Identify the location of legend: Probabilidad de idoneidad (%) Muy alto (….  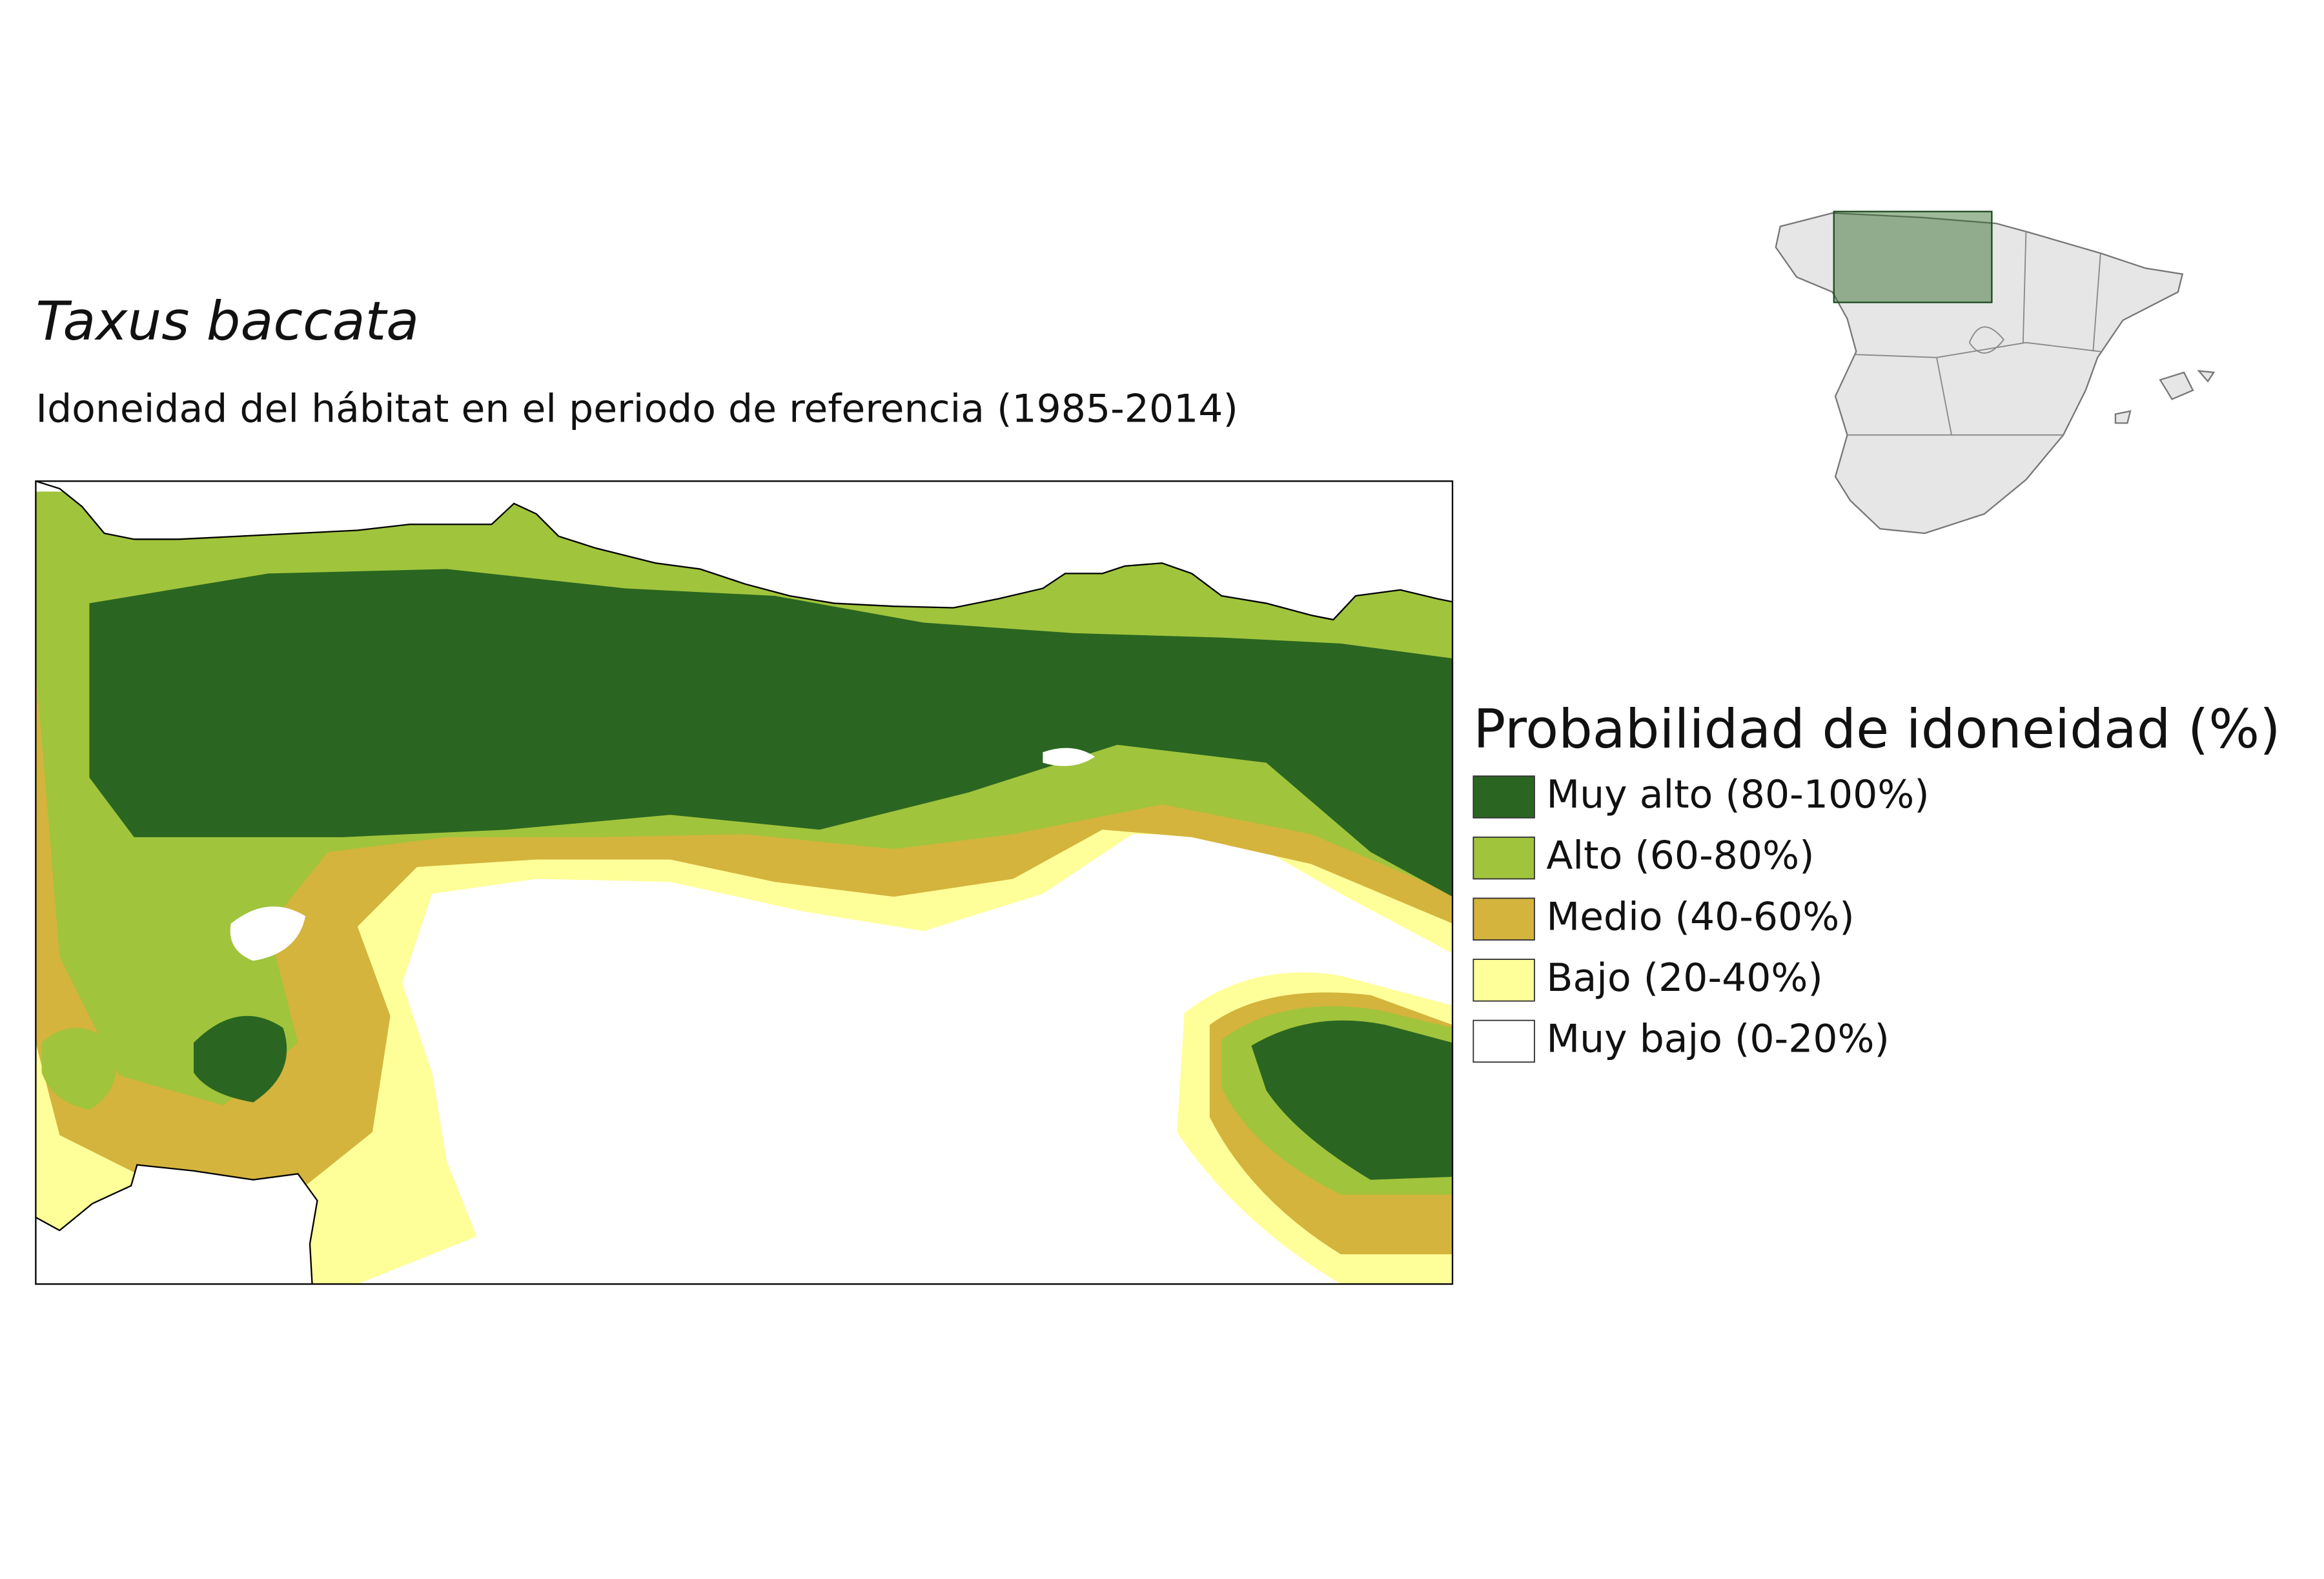
(1877, 880).